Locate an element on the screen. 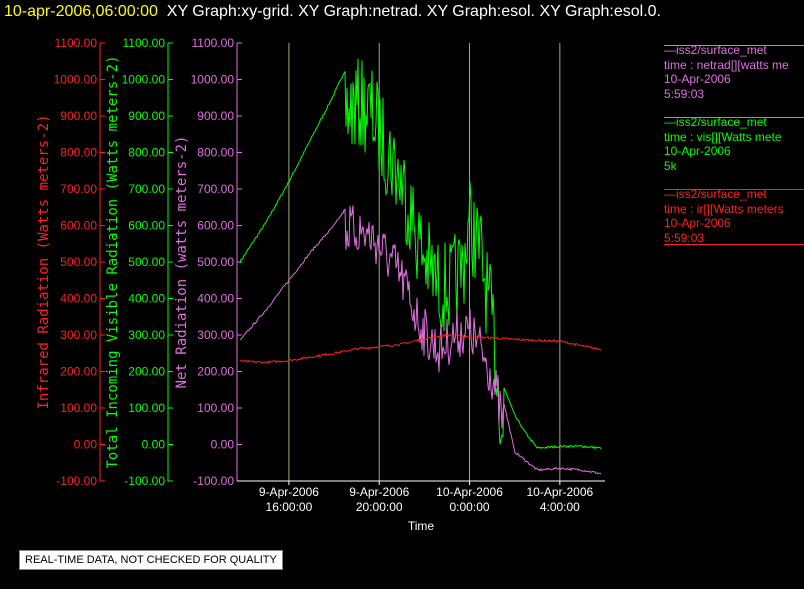 Image resolution: width=804 pixels, height=589 pixels. y-tick-label-ir-3: 200.00 is located at coordinates (78, 372).